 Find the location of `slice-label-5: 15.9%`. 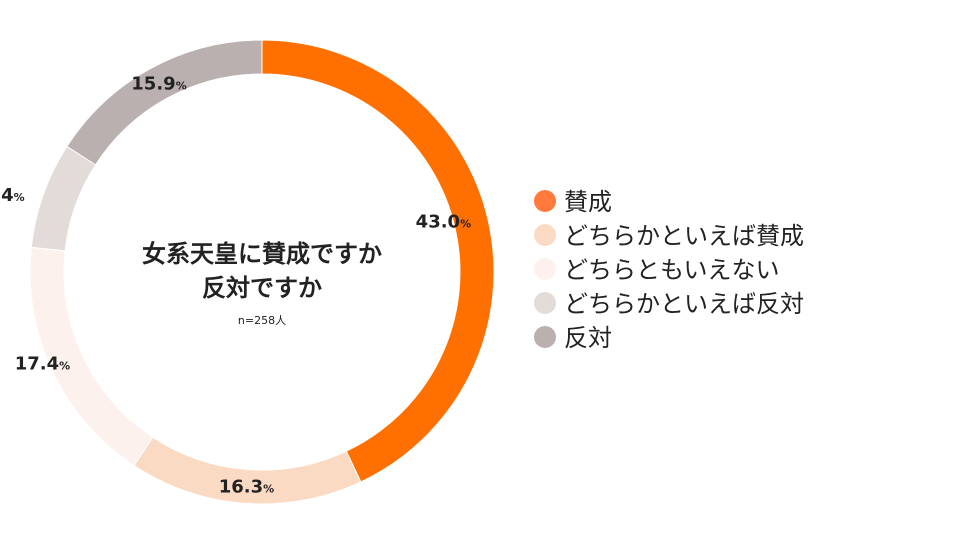

slice-label-5: 15.9% is located at coordinates (158, 83).